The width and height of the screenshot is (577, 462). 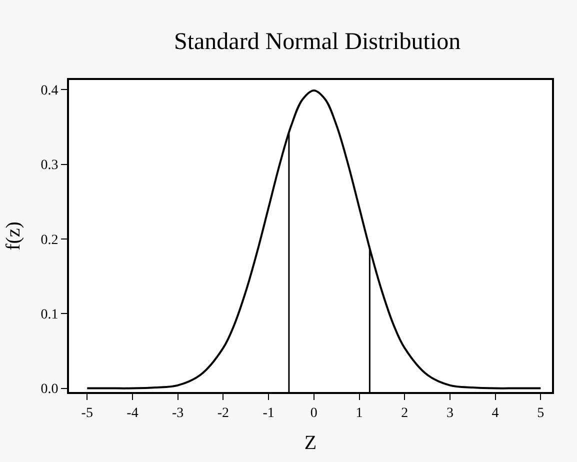 I want to click on y-tick-label: 0.4, so click(x=49, y=91).